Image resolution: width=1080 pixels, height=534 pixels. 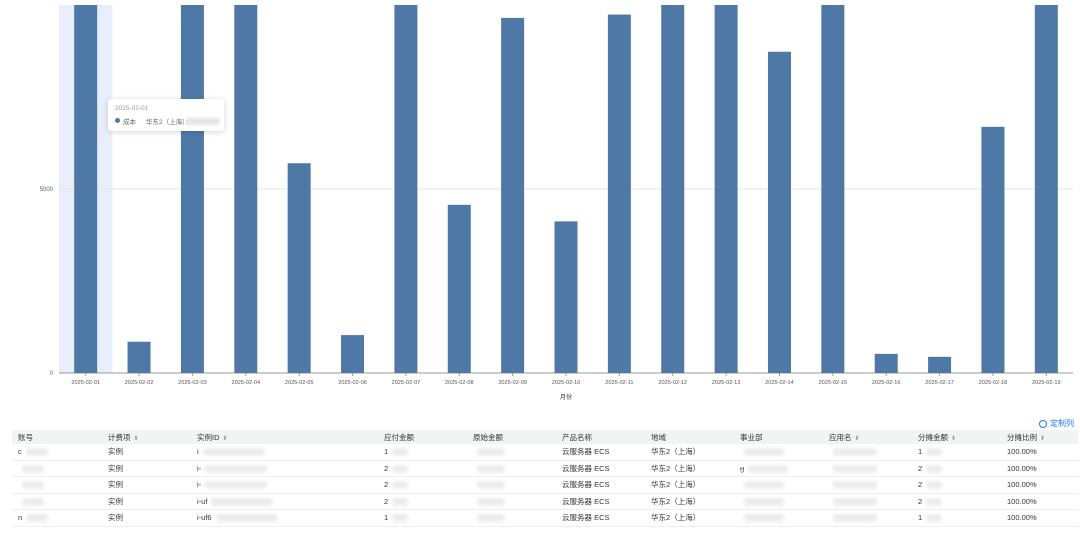 What do you see at coordinates (47, 190) in the screenshot?
I see `y-tick-label: 5000` at bounding box center [47, 190].